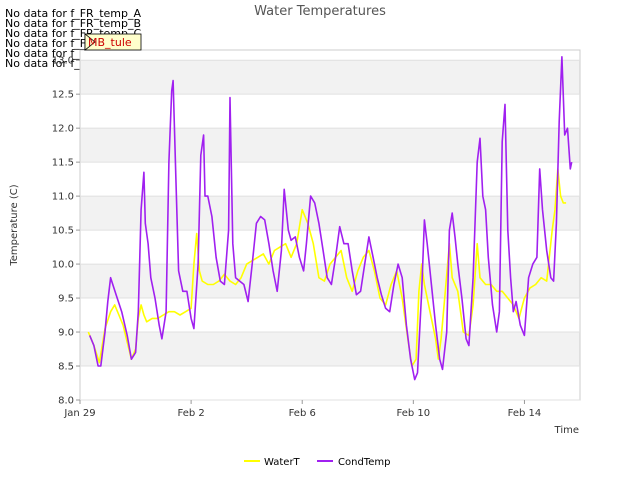  Describe the element at coordinates (90, 42) in the screenshot. I see `tooltip-pointer` at that location.